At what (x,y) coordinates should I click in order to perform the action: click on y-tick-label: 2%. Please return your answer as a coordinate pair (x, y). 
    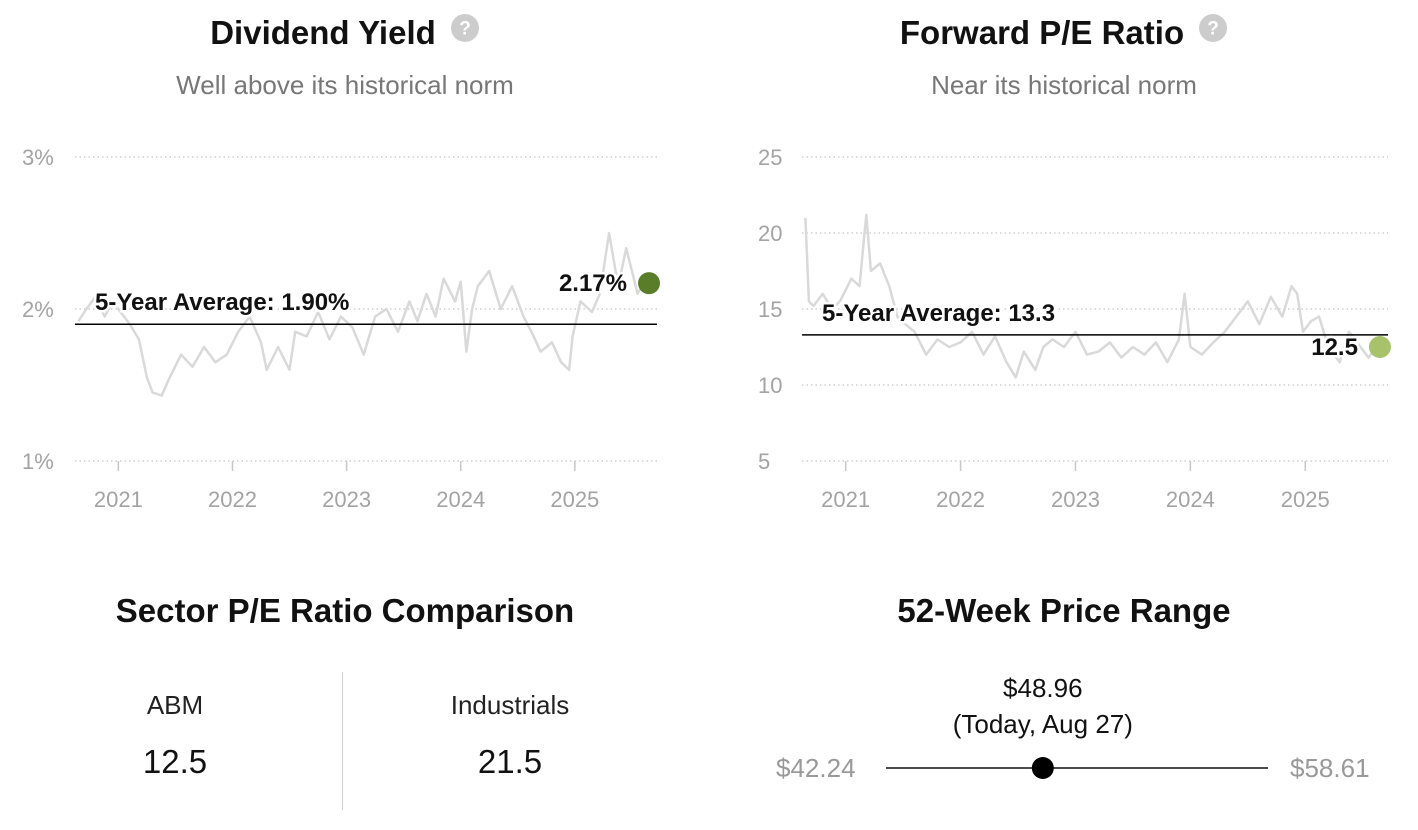
    Looking at the image, I should click on (38, 309).